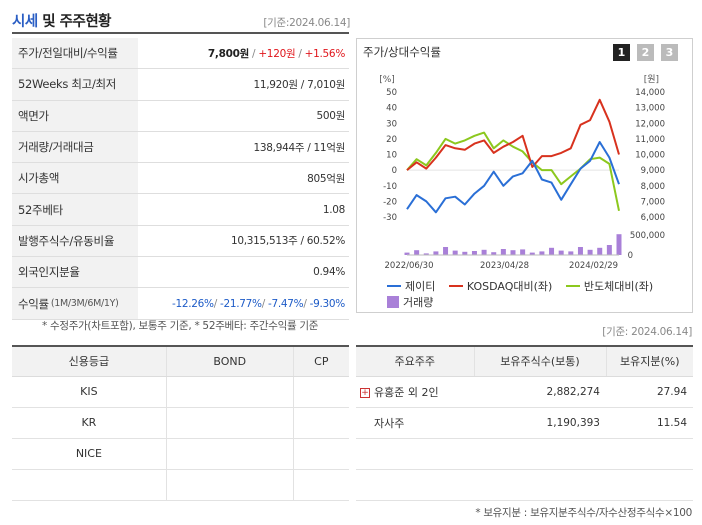 This screenshot has width=702, height=525. I want to click on legend-item-semiconductor: 반도체대비(좌), so click(609, 286).